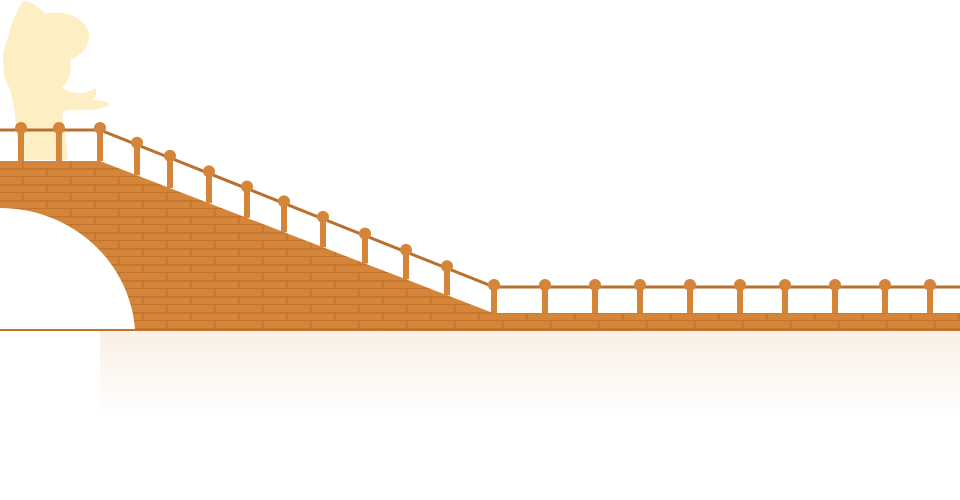 Image resolution: width=960 pixels, height=500 pixels. Describe the element at coordinates (480, 330) in the screenshot. I see `deck-edge` at that location.